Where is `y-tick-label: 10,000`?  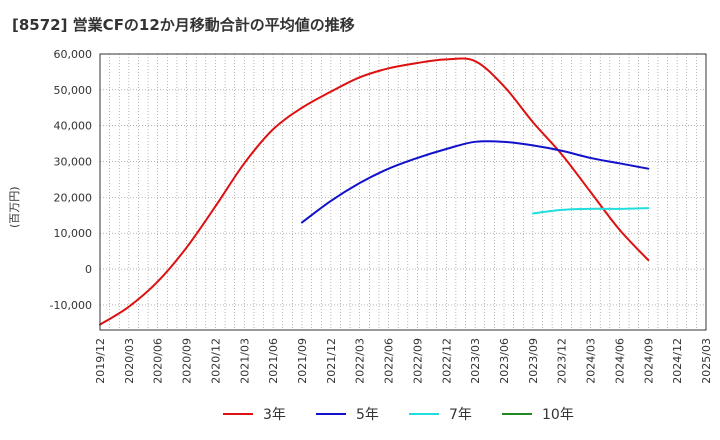
y-tick-label: 10,000 is located at coordinates (73, 233).